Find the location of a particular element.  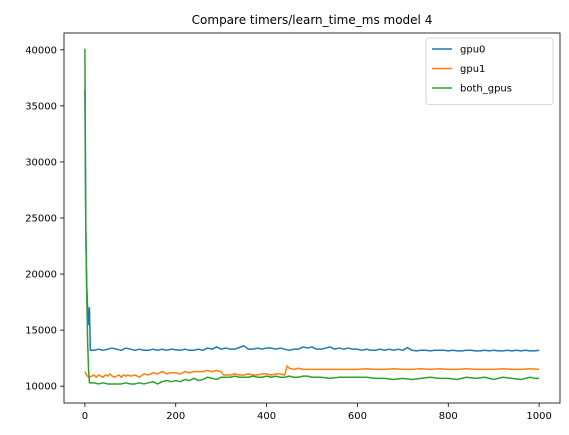

legend-label: gpu1 is located at coordinates (472, 69).